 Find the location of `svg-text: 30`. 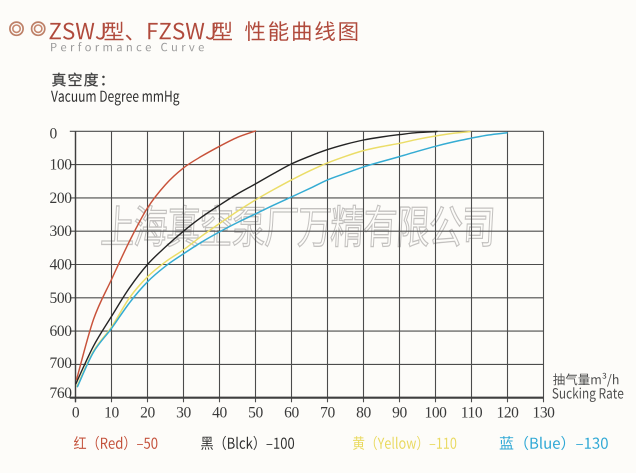

svg-text: 30 is located at coordinates (183, 413).